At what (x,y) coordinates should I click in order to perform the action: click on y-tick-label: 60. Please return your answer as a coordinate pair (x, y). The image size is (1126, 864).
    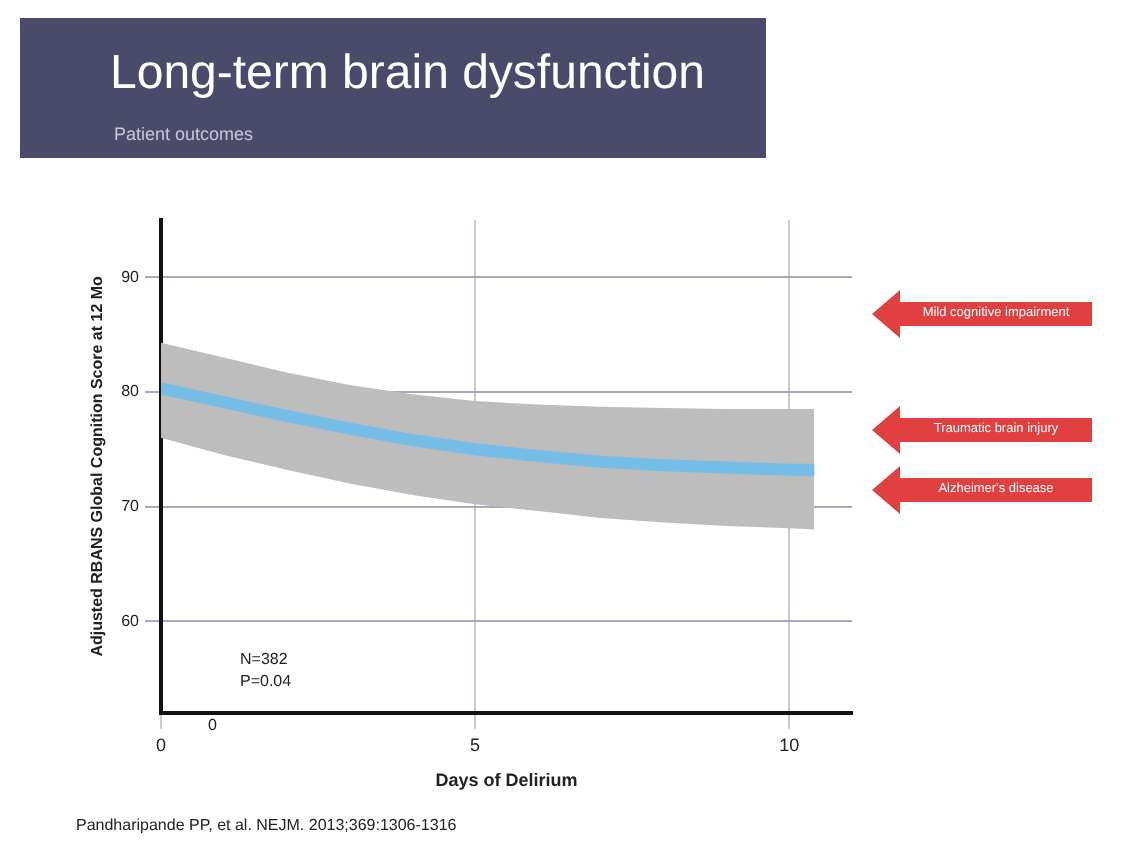
    Looking at the image, I should click on (131, 620).